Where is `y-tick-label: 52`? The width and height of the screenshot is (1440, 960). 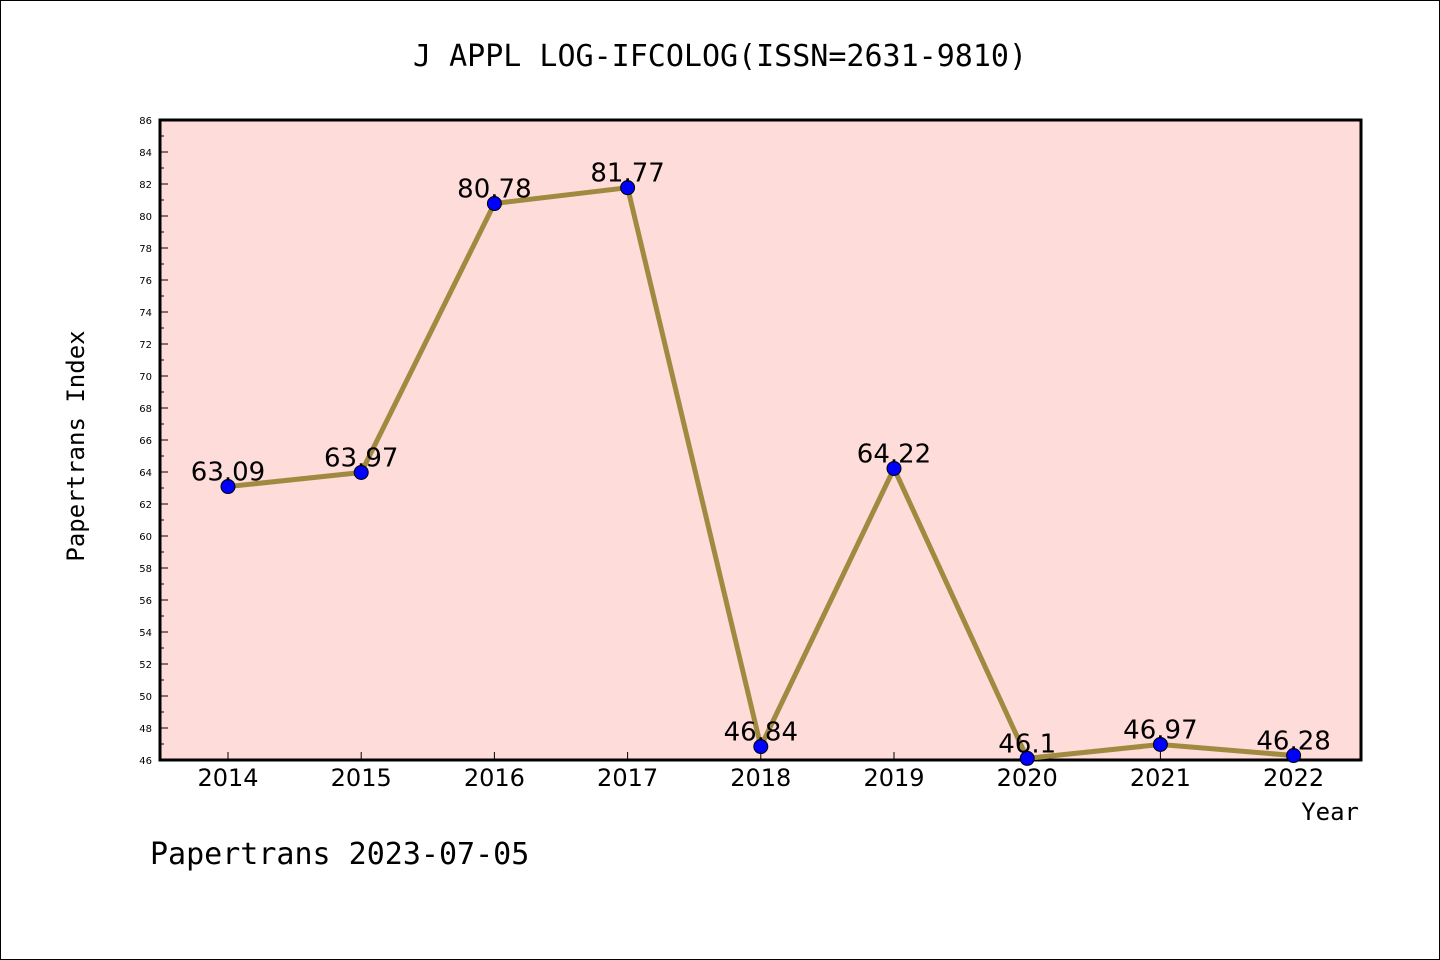 y-tick-label: 52 is located at coordinates (145, 665).